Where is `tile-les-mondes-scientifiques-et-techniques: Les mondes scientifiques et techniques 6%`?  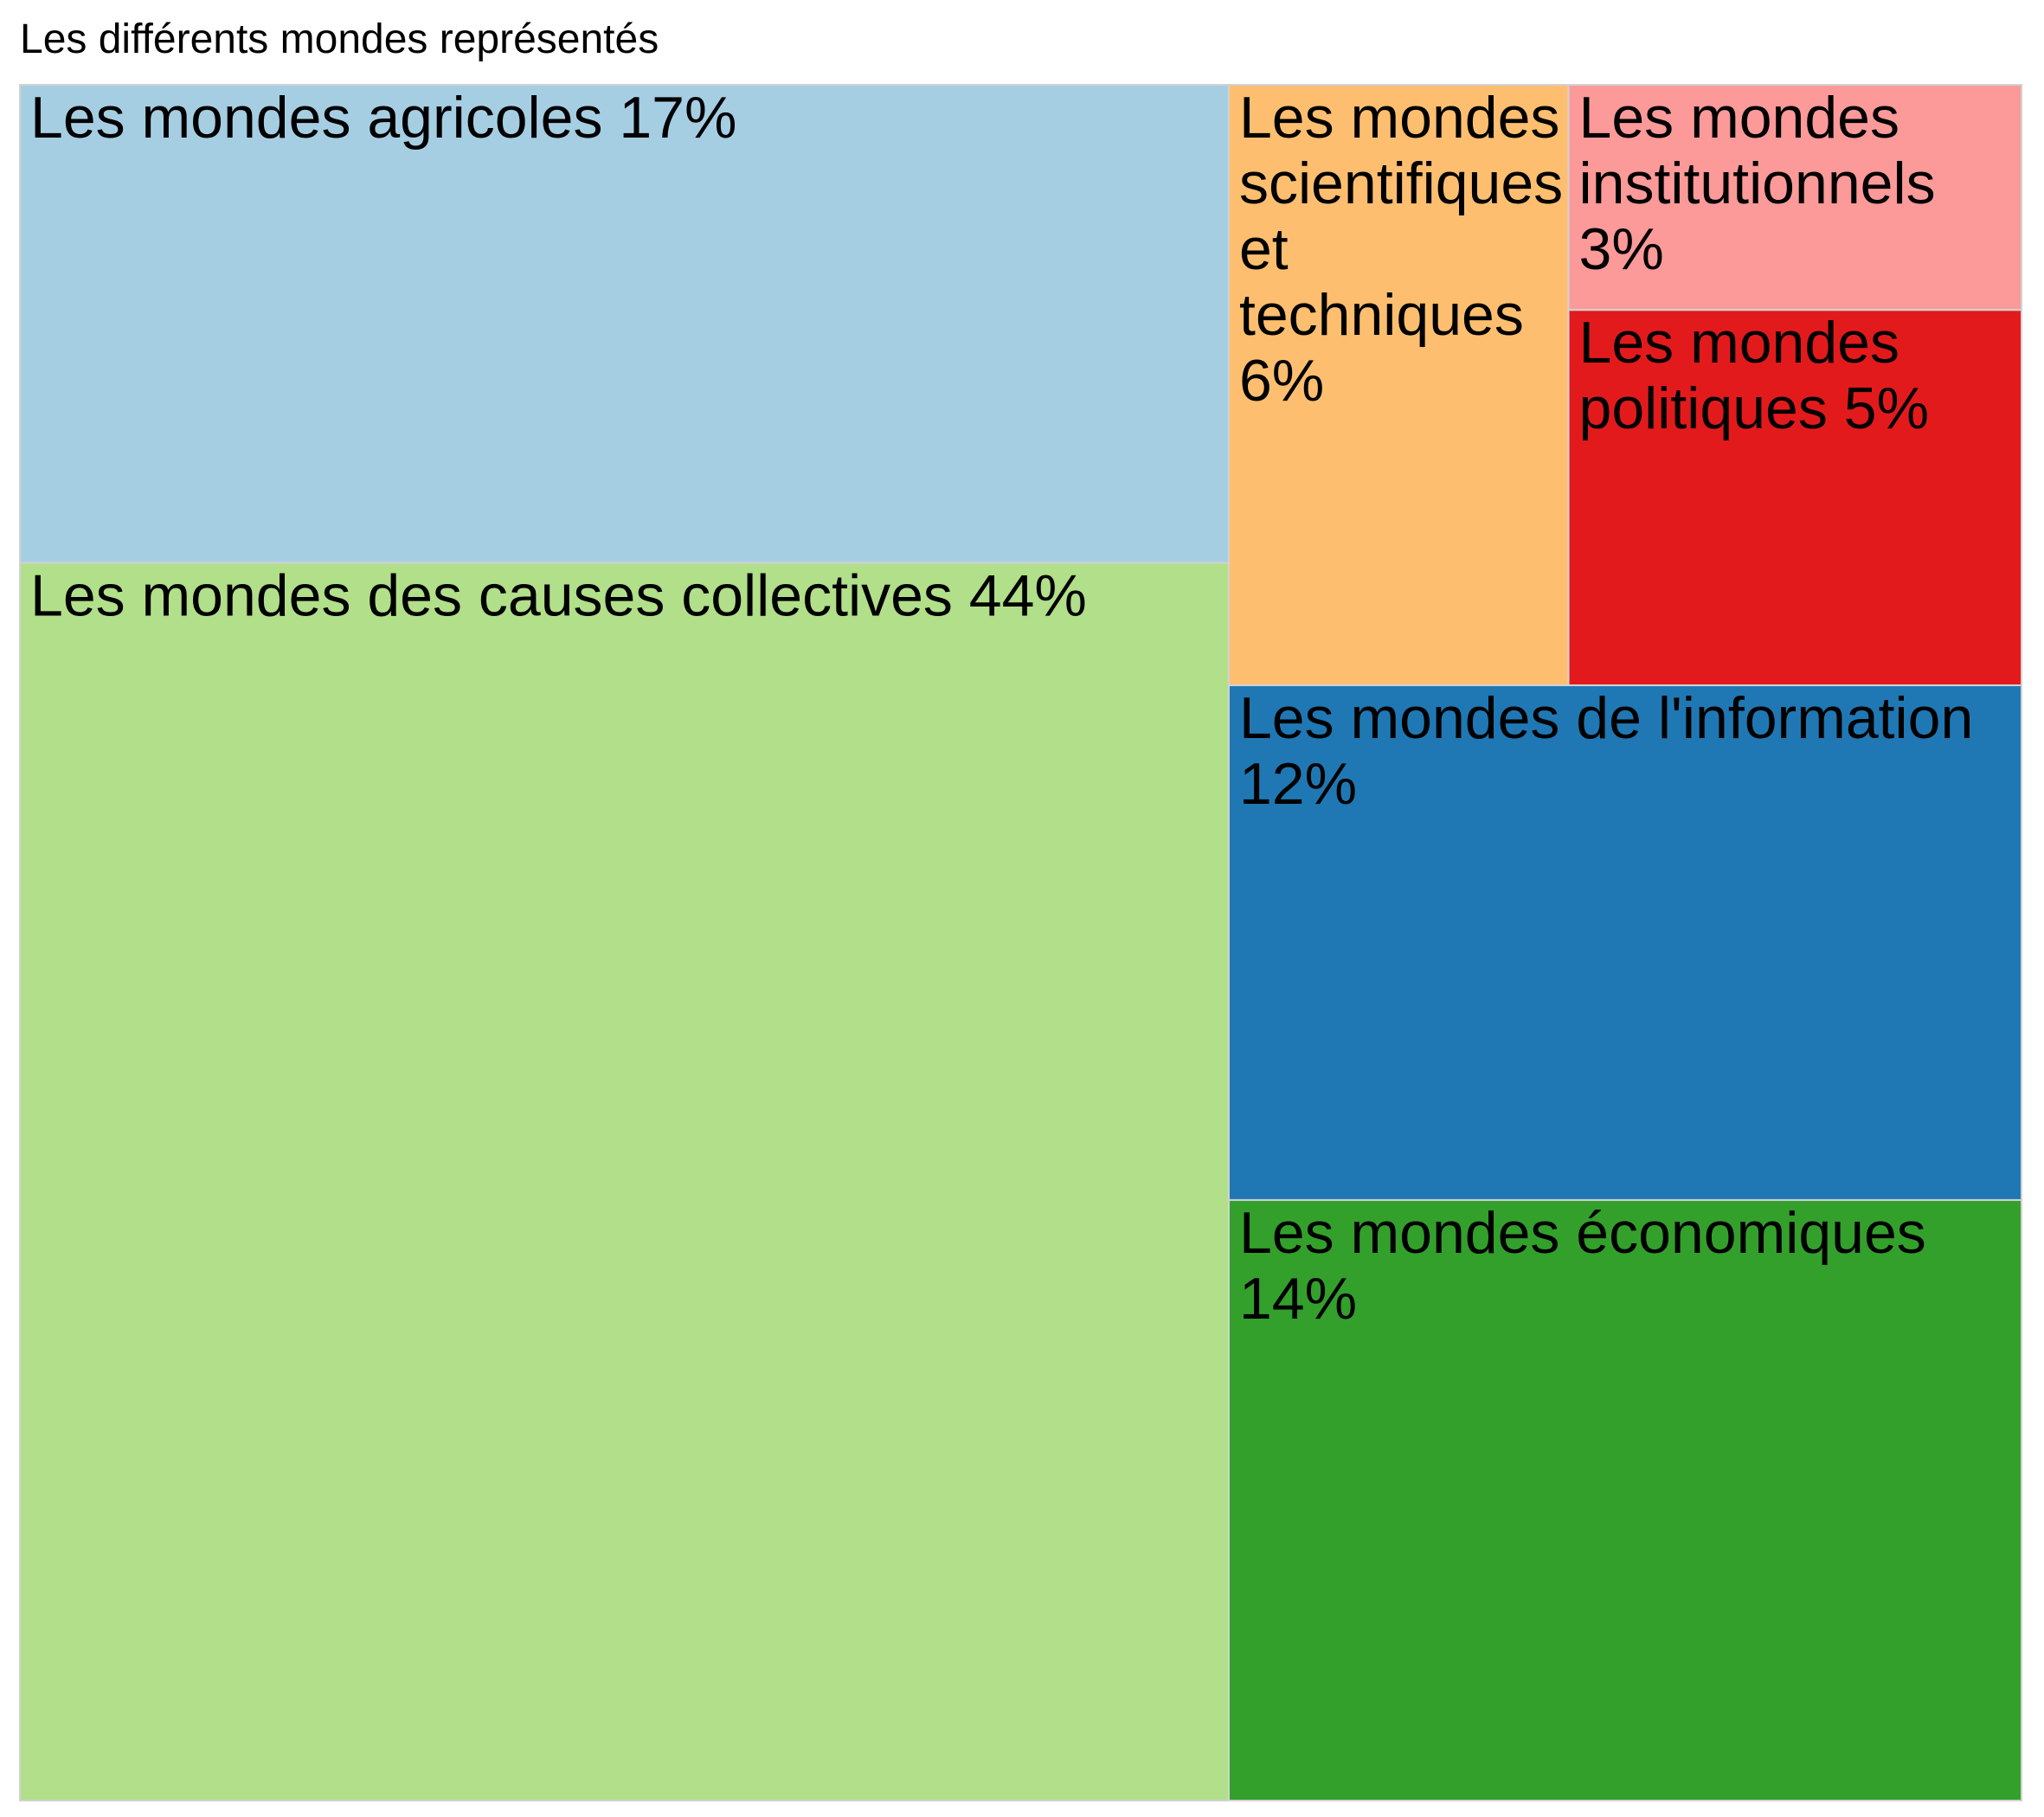
tile-les-mondes-scientifiques-et-techniques: Les mondes scientifiques et techniques 6% is located at coordinates (1398, 385).